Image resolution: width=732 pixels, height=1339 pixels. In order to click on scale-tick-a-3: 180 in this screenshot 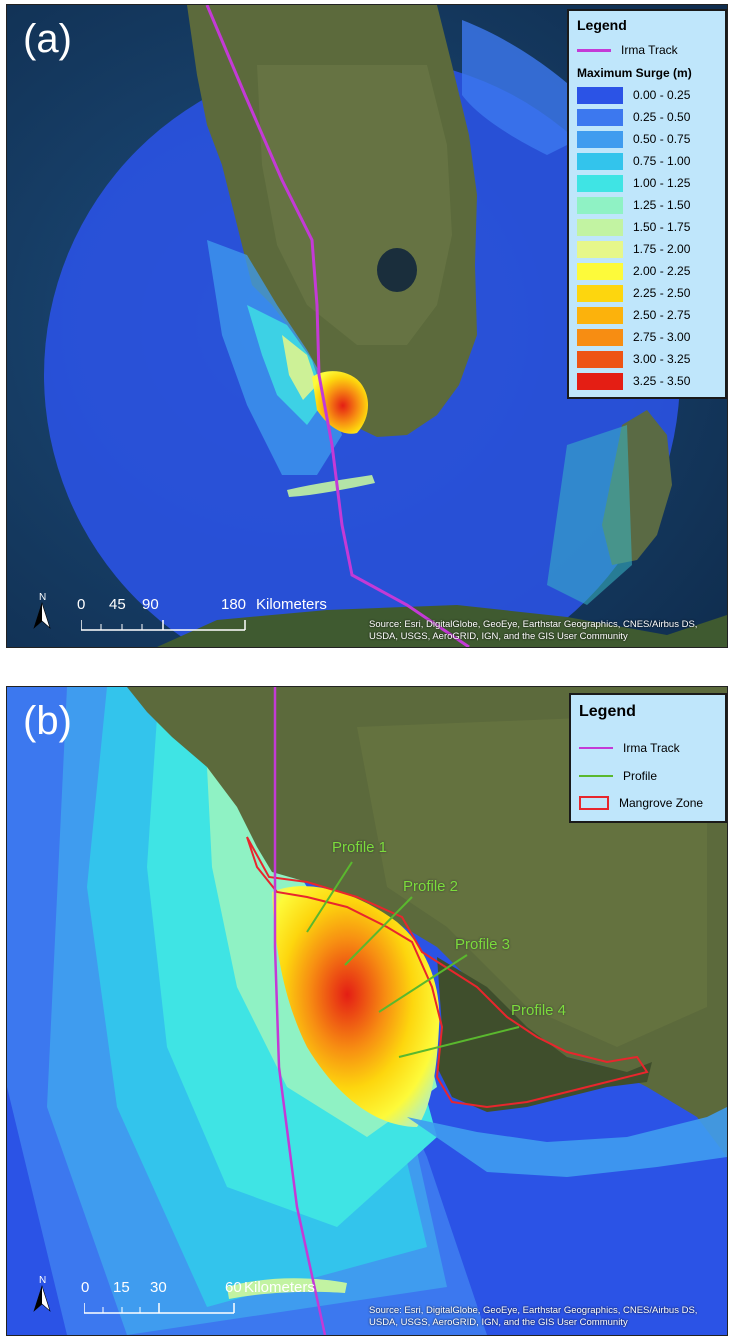, I will do `click(234, 604)`.